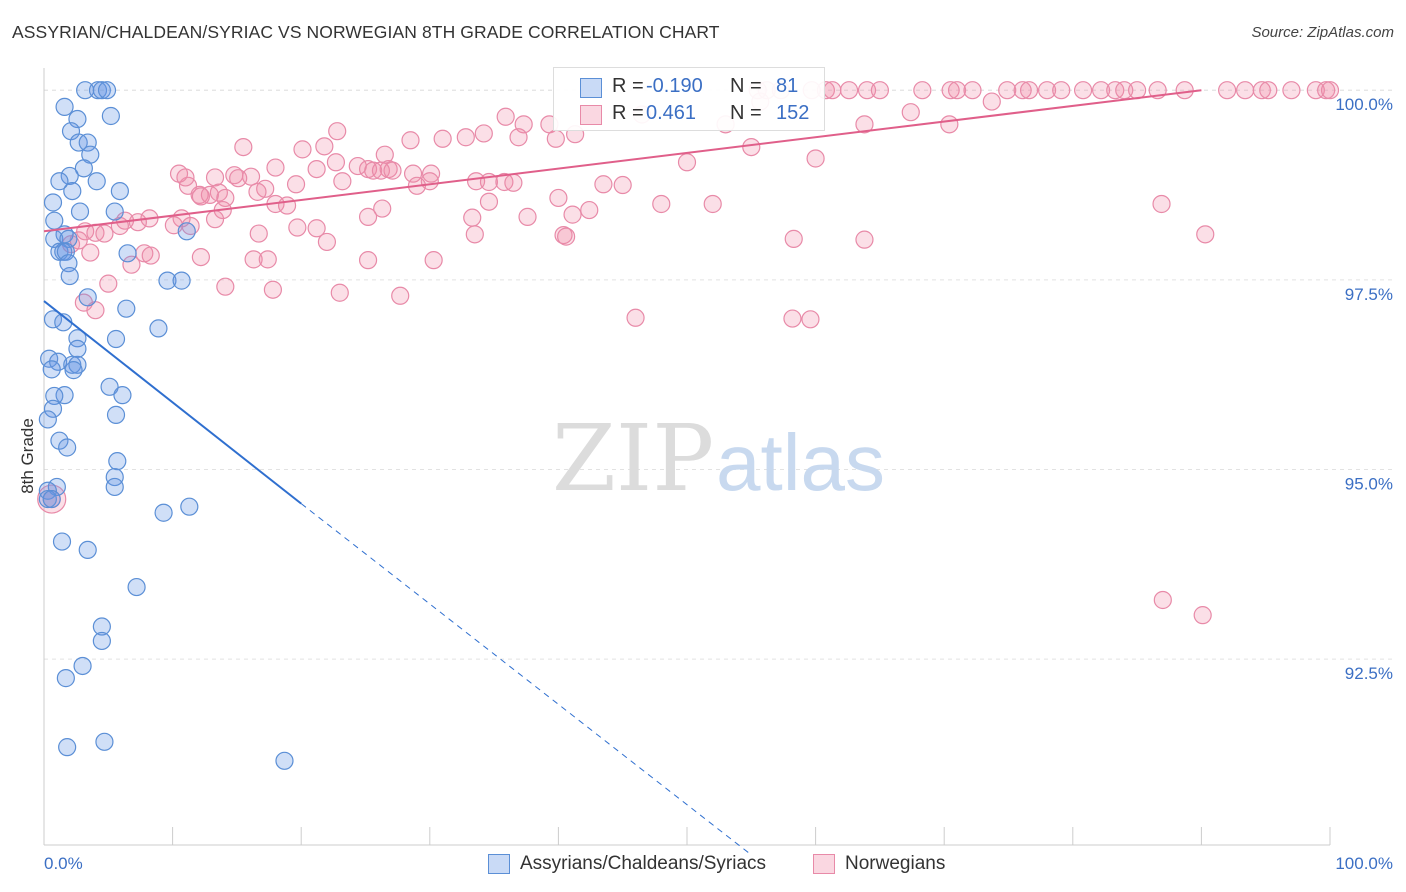  I want to click on y-tick-label: 95.0%, so click(1369, 483).